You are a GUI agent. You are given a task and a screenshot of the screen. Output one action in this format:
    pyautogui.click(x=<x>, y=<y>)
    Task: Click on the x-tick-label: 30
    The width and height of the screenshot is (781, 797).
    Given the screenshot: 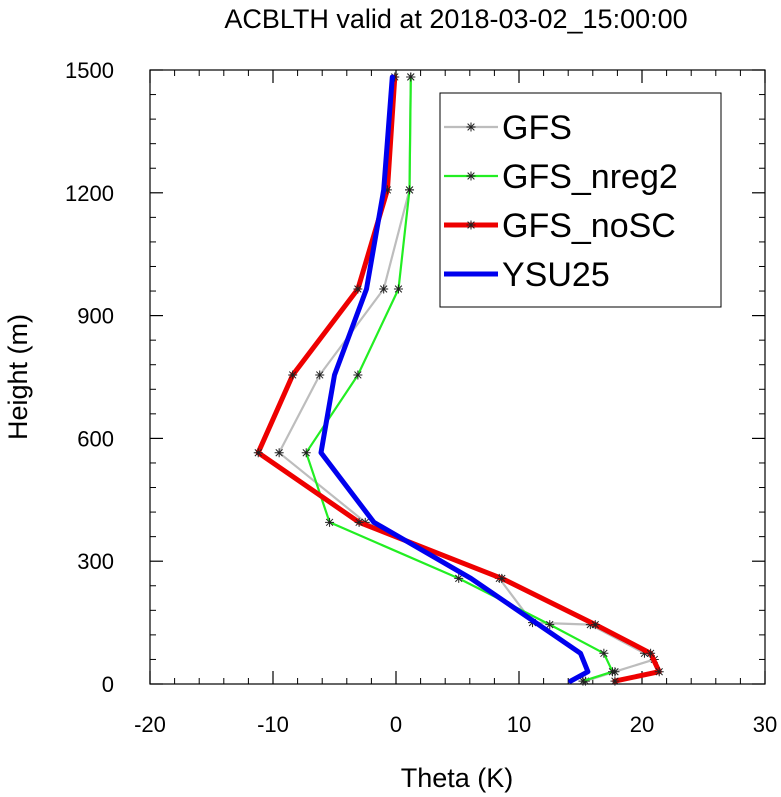 What is the action you would take?
    pyautogui.click(x=765, y=724)
    